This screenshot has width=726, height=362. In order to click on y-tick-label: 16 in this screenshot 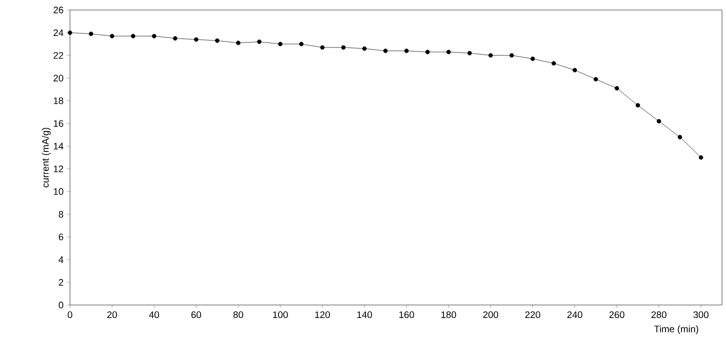, I will do `click(59, 123)`.